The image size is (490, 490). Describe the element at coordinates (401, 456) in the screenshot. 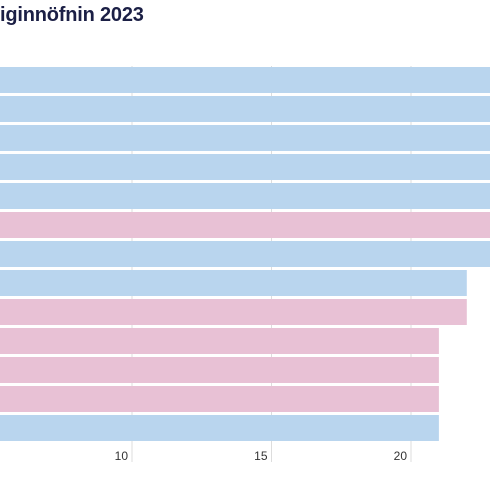

I see `x-tick-label-20: 20` at that location.